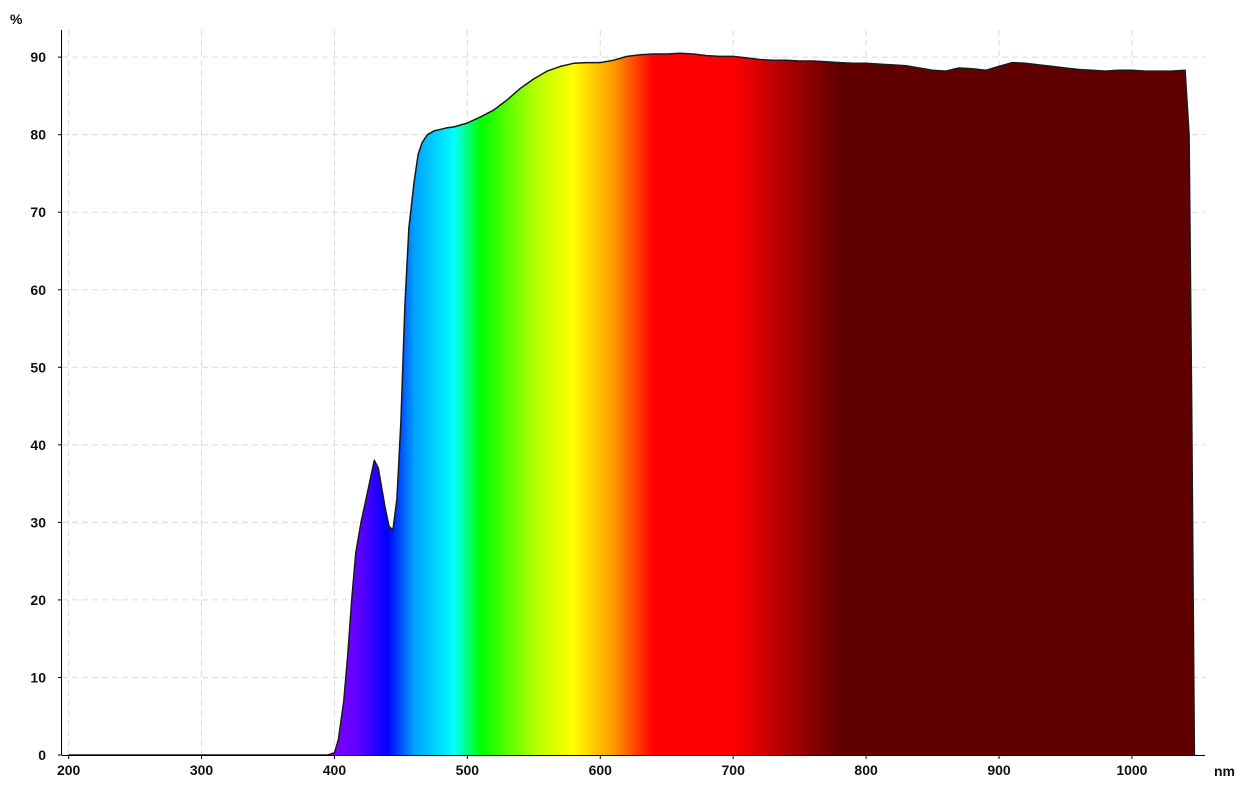 This screenshot has height=809, width=1242. What do you see at coordinates (38, 135) in the screenshot?
I see `y-tick-label: 80` at bounding box center [38, 135].